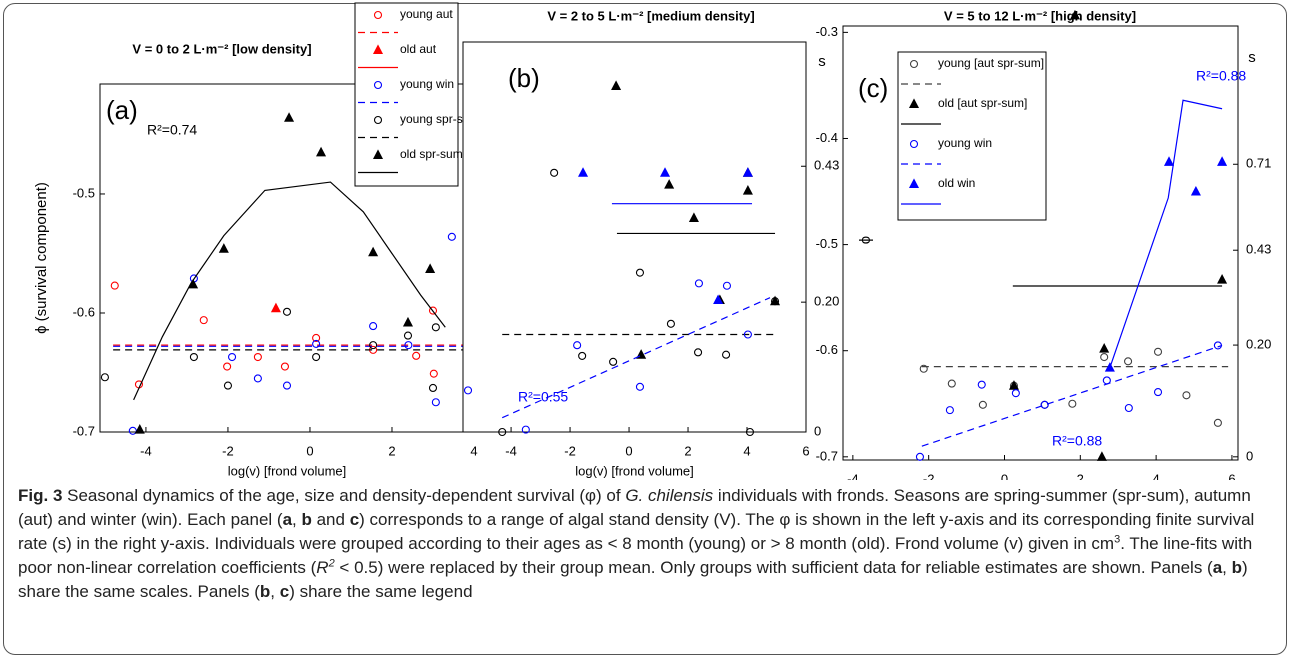 This screenshot has width=1292, height=660. What do you see at coordinates (1258, 163) in the screenshot?
I see `y2-tick-label: 0.71` at bounding box center [1258, 163].